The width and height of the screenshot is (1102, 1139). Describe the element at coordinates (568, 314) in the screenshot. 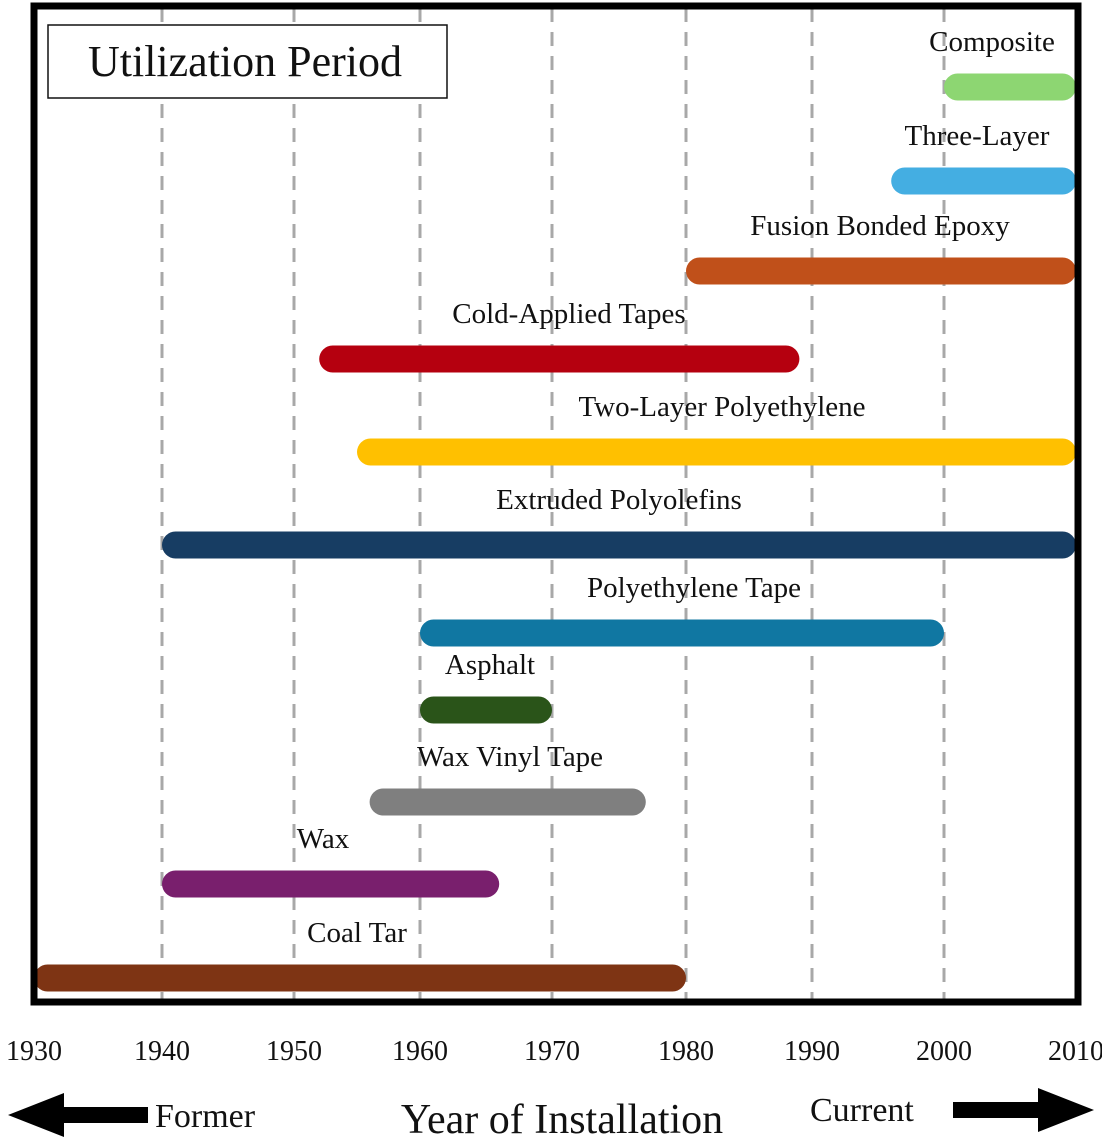

I see `bar-label: Cold-Applied Tapes` at that location.